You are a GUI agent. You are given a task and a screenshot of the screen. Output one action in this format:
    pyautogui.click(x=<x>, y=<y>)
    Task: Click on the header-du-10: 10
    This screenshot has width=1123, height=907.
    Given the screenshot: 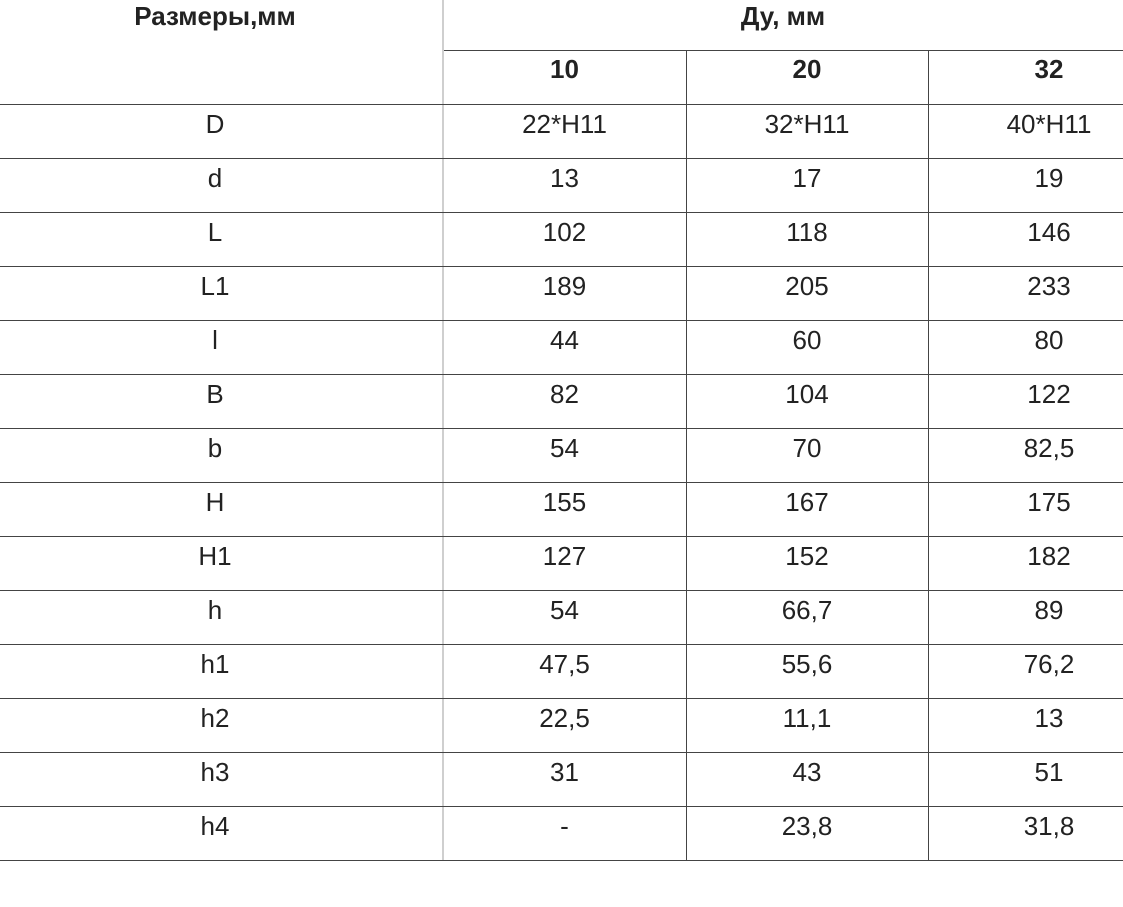 What is the action you would take?
    pyautogui.click(x=564, y=69)
    